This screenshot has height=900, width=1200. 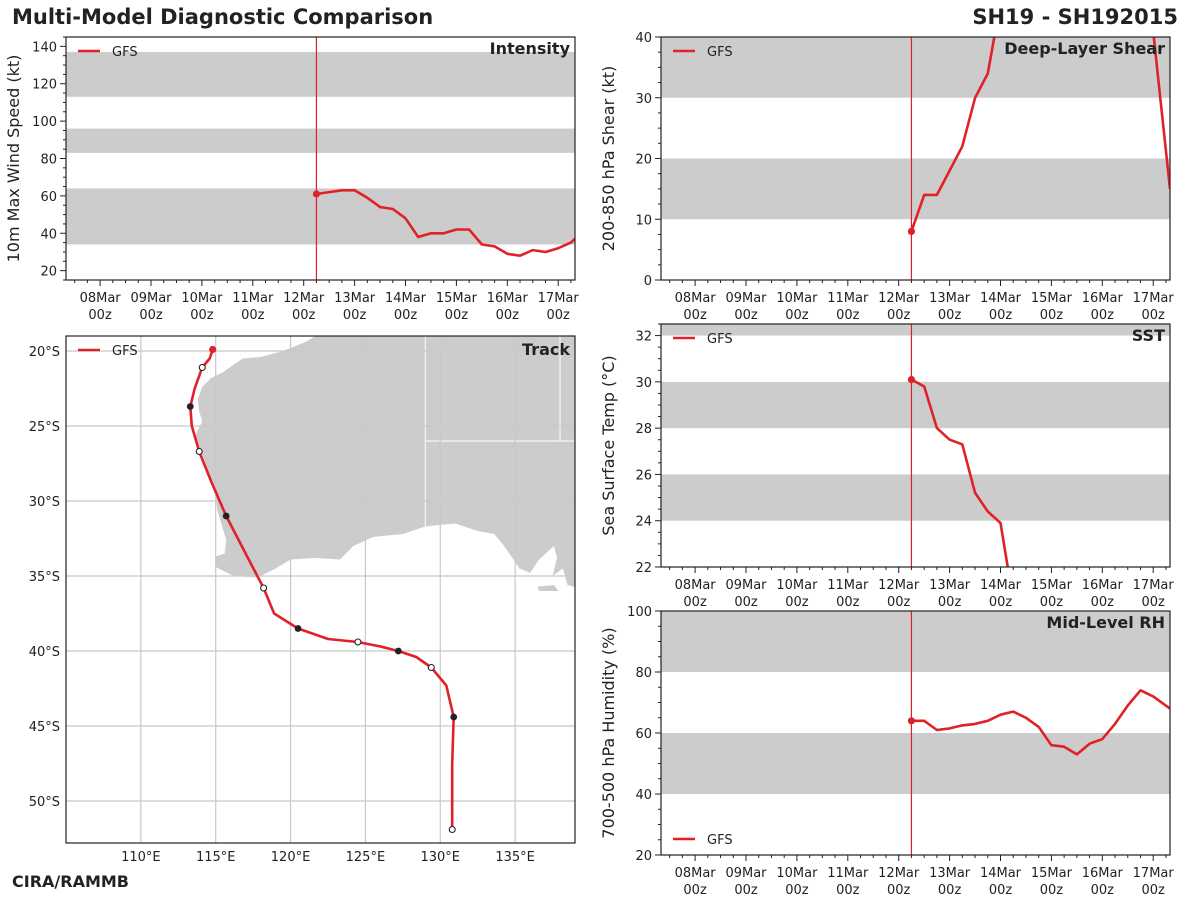 I want to click on sst-xtick-sublabel-12Mar: 00z, so click(x=899, y=602).